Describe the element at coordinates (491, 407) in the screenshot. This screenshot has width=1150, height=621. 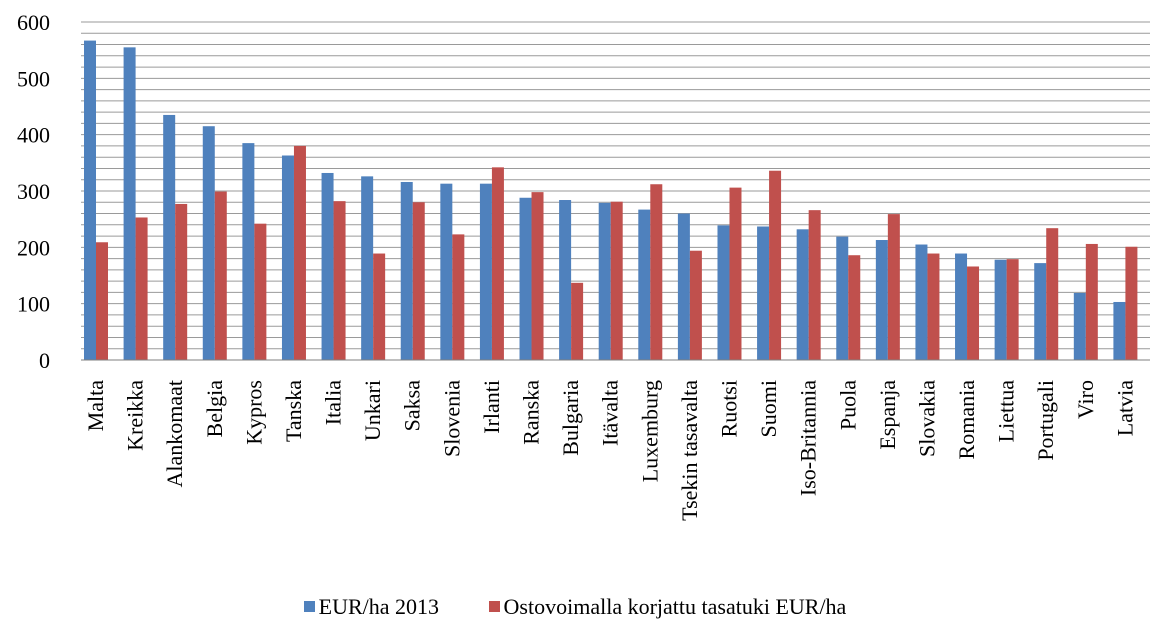
I see `x-tick-label: Irlanti` at that location.